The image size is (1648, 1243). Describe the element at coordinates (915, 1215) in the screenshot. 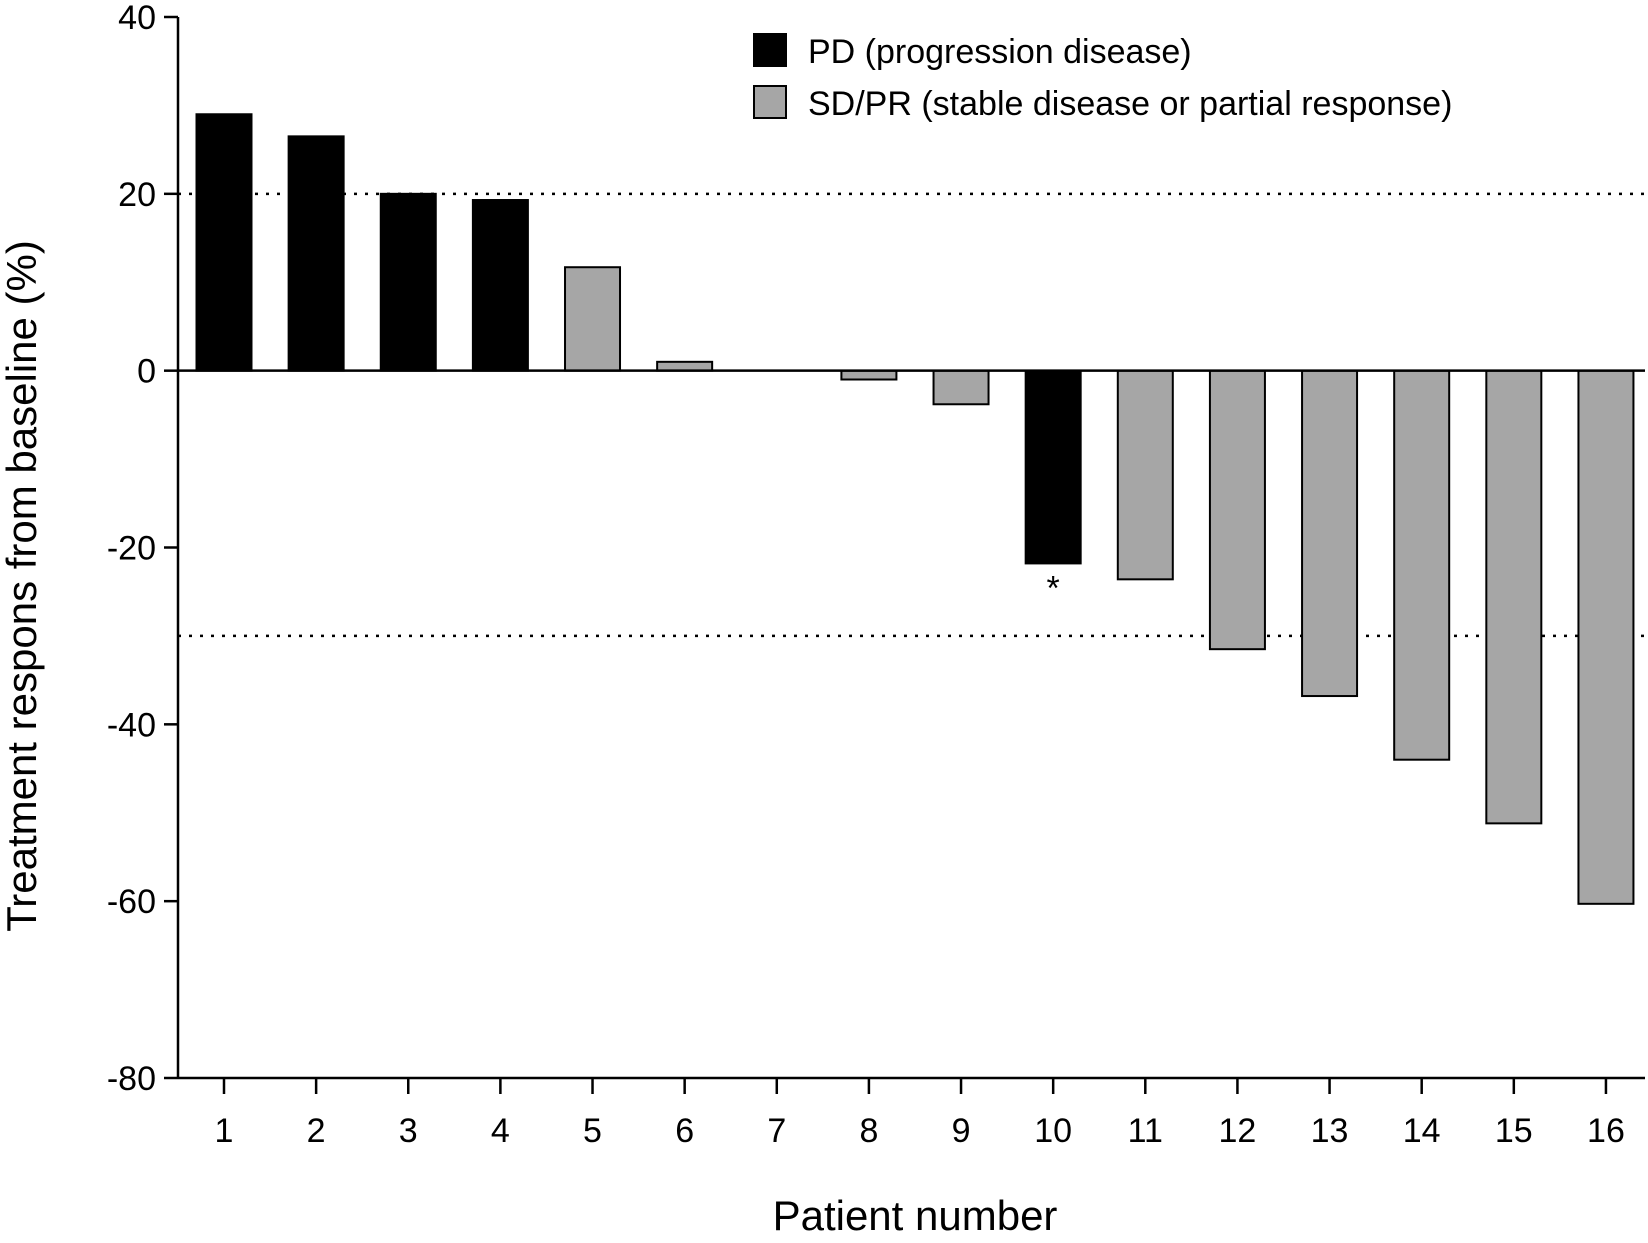

I see `x-axis-title: Patient number` at that location.